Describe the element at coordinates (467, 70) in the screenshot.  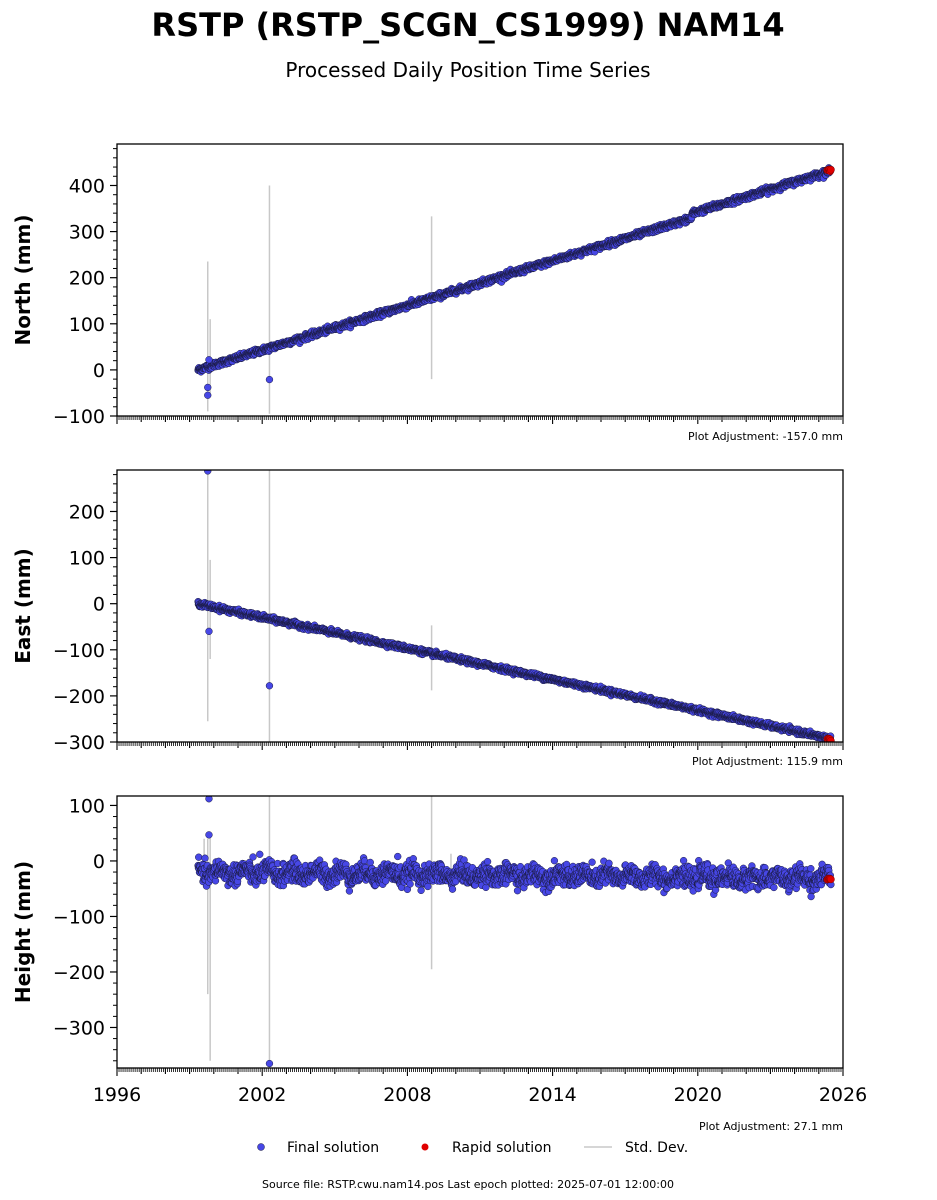
I see `chart-subtitle: Processed Daily Position Time Series` at that location.